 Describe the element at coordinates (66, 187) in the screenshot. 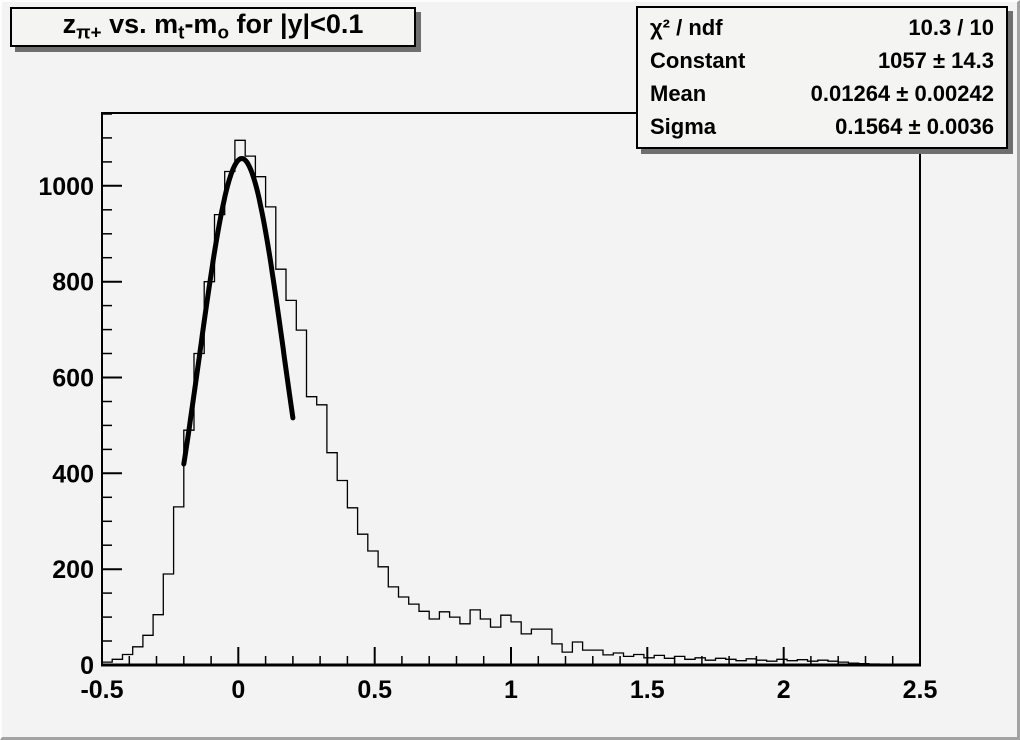

I see `y-tick-label: 1000` at that location.